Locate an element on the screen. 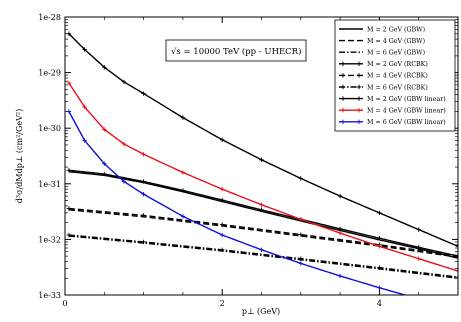  x-tick-label: 0 is located at coordinates (64, 303).